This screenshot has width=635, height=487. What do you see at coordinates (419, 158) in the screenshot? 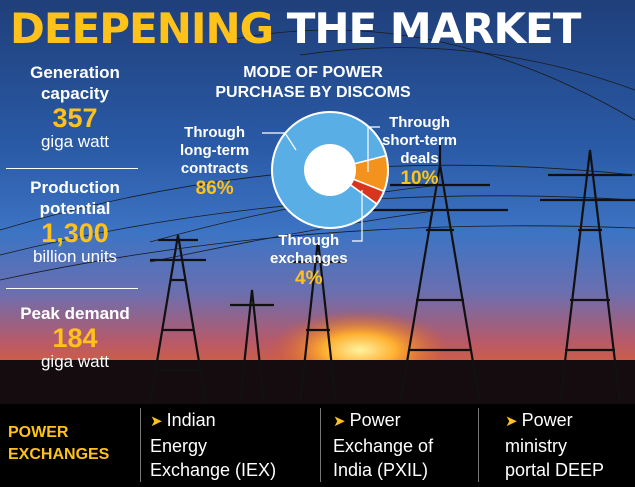
I see `callout-label: deals` at bounding box center [419, 158].